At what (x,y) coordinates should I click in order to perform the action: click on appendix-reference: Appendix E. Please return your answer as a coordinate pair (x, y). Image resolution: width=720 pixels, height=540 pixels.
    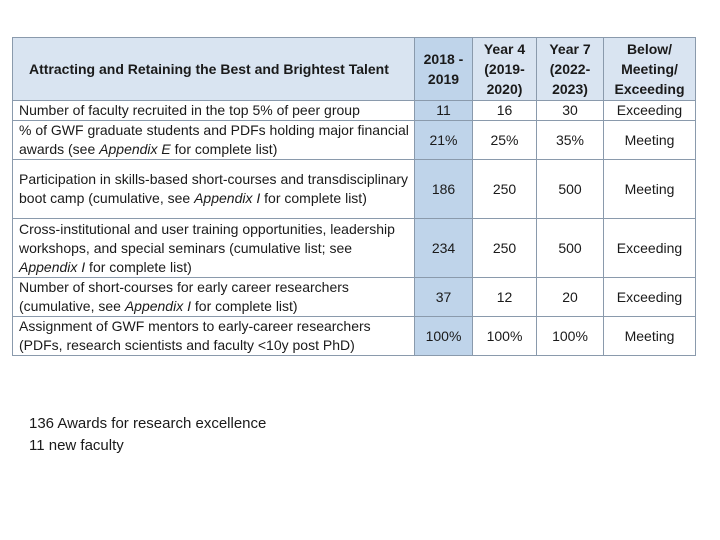
    Looking at the image, I should click on (135, 149).